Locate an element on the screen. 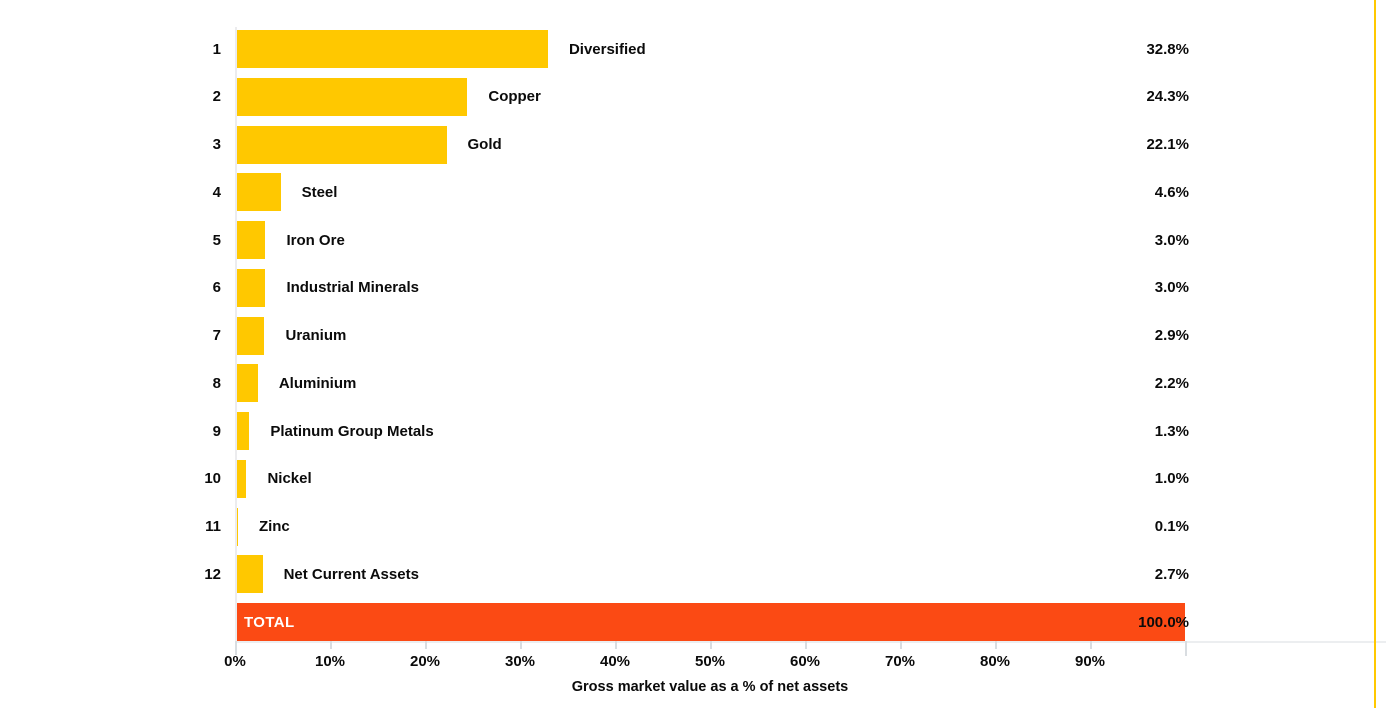  row-rank: 9 is located at coordinates (216, 431).